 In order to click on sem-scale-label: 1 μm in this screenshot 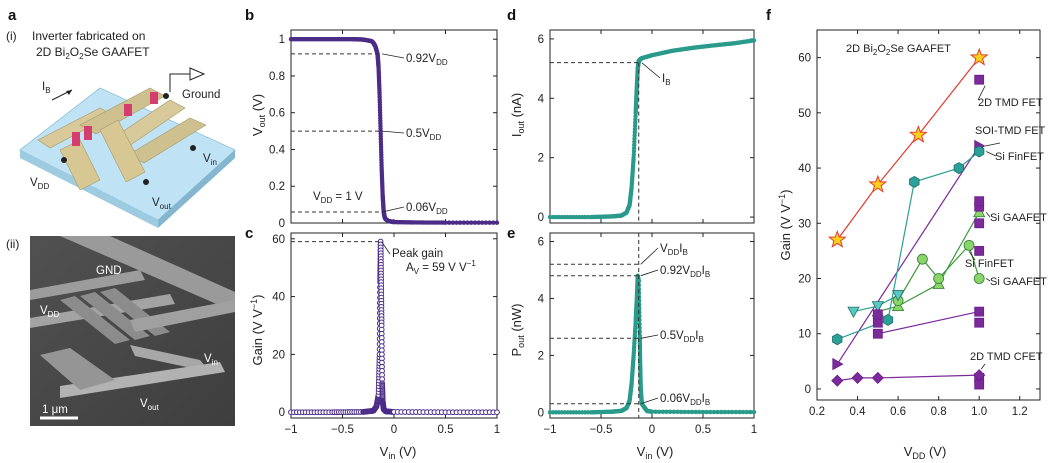, I will do `click(55, 410)`.